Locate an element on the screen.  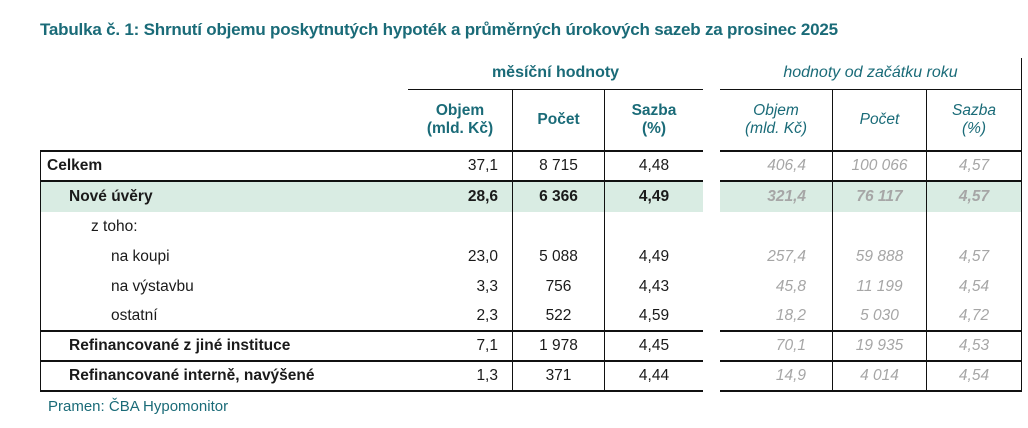
row-label: ostatní is located at coordinates (224, 317).